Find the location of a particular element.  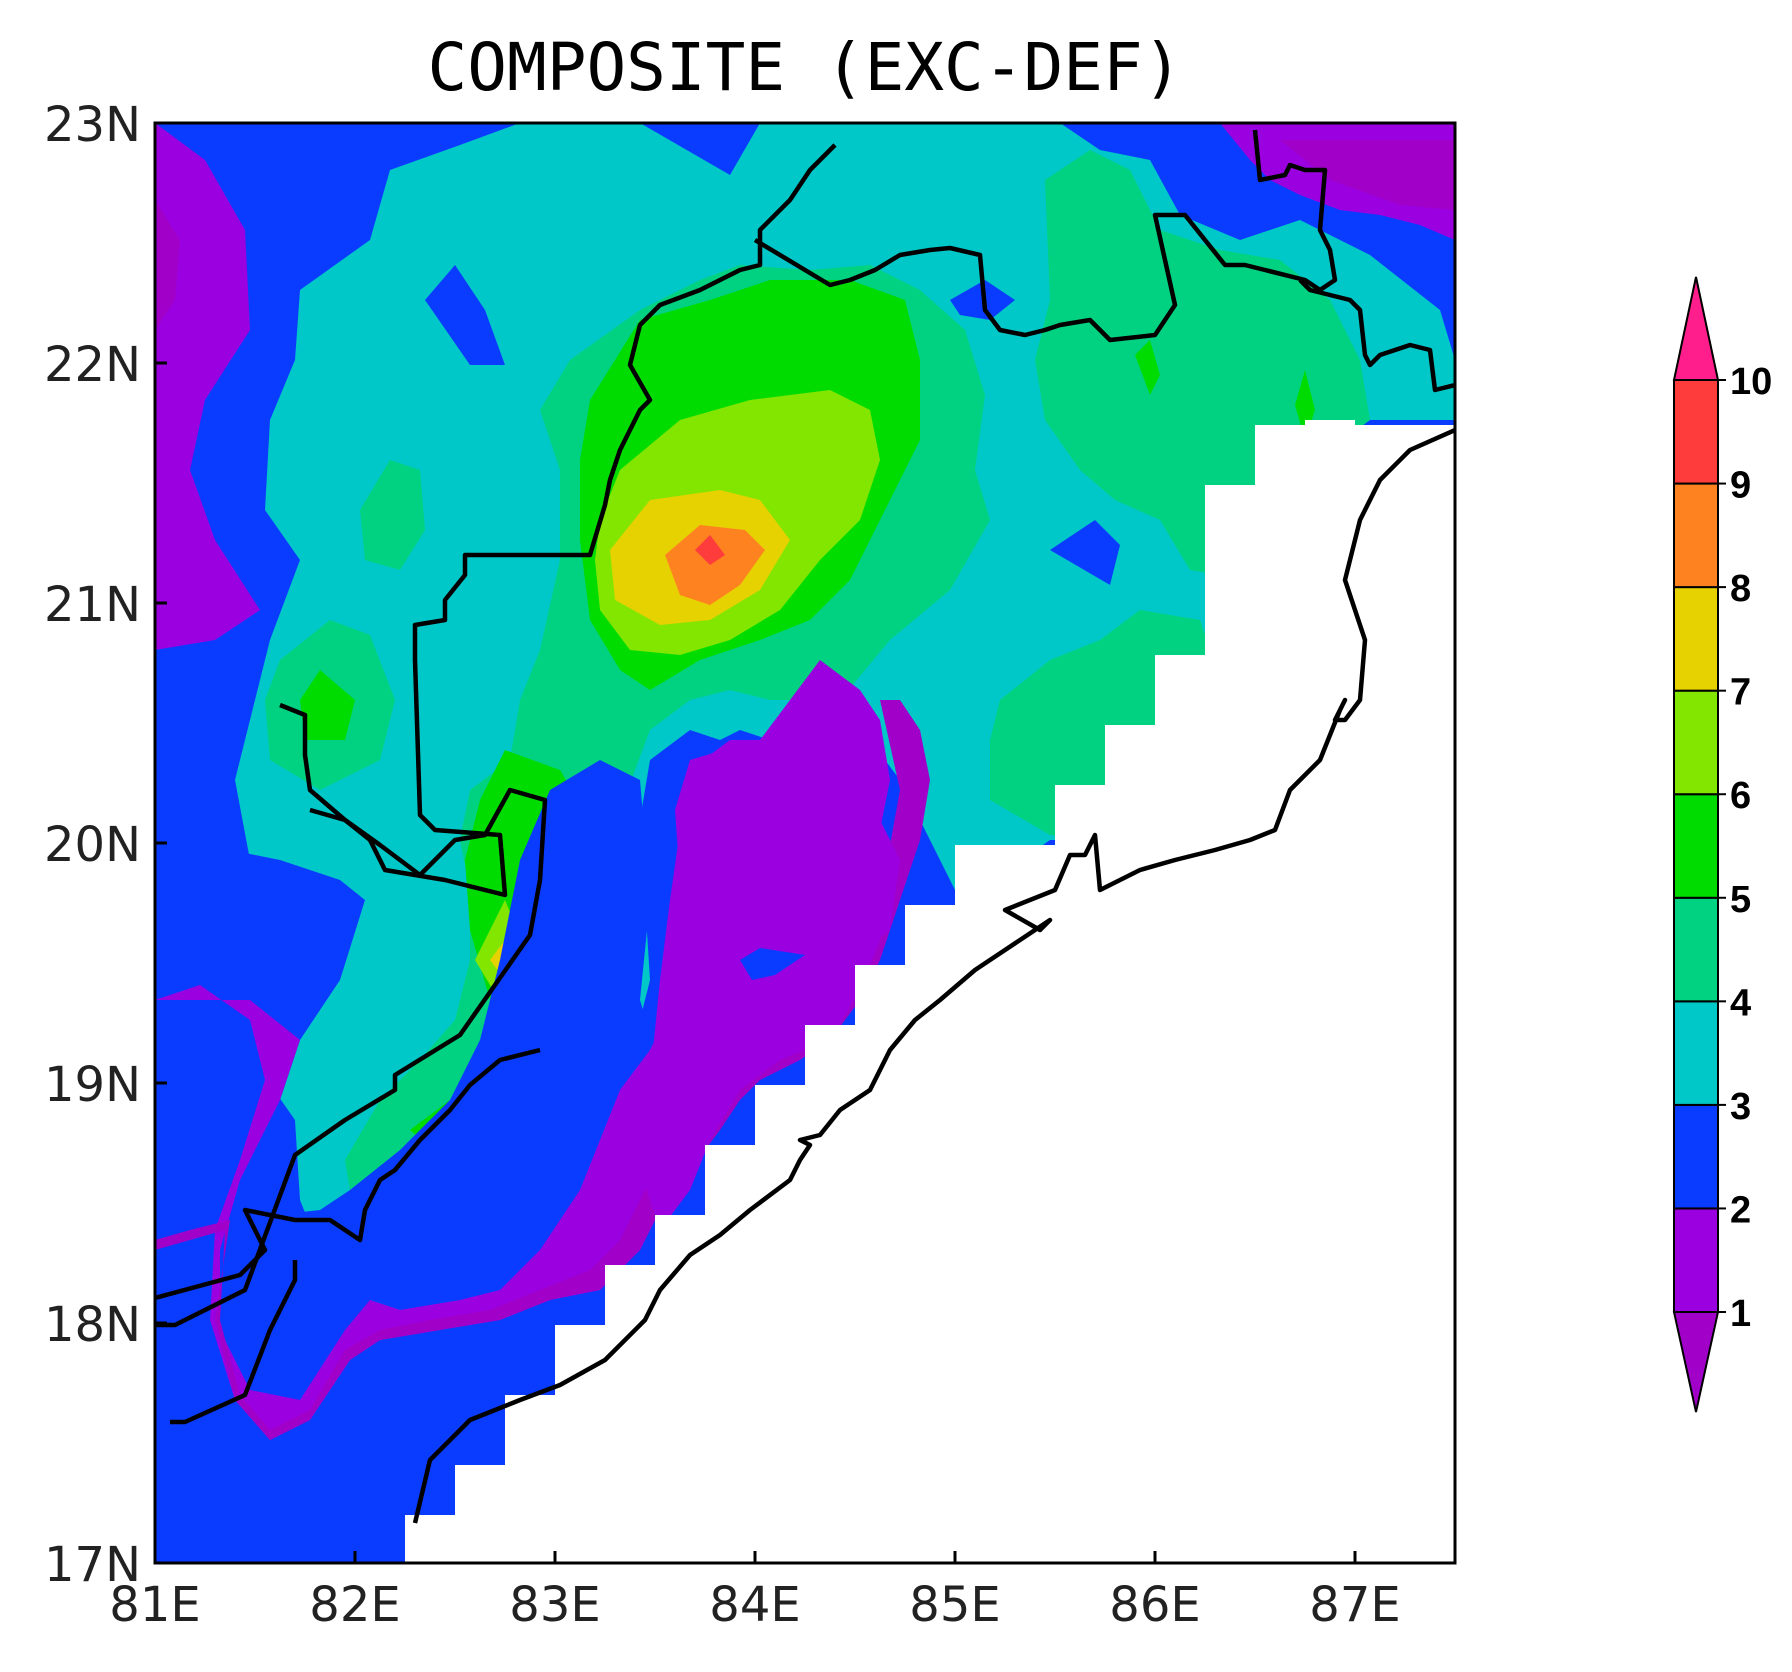

contour-green5-east-a is located at coordinates (1147, 367).